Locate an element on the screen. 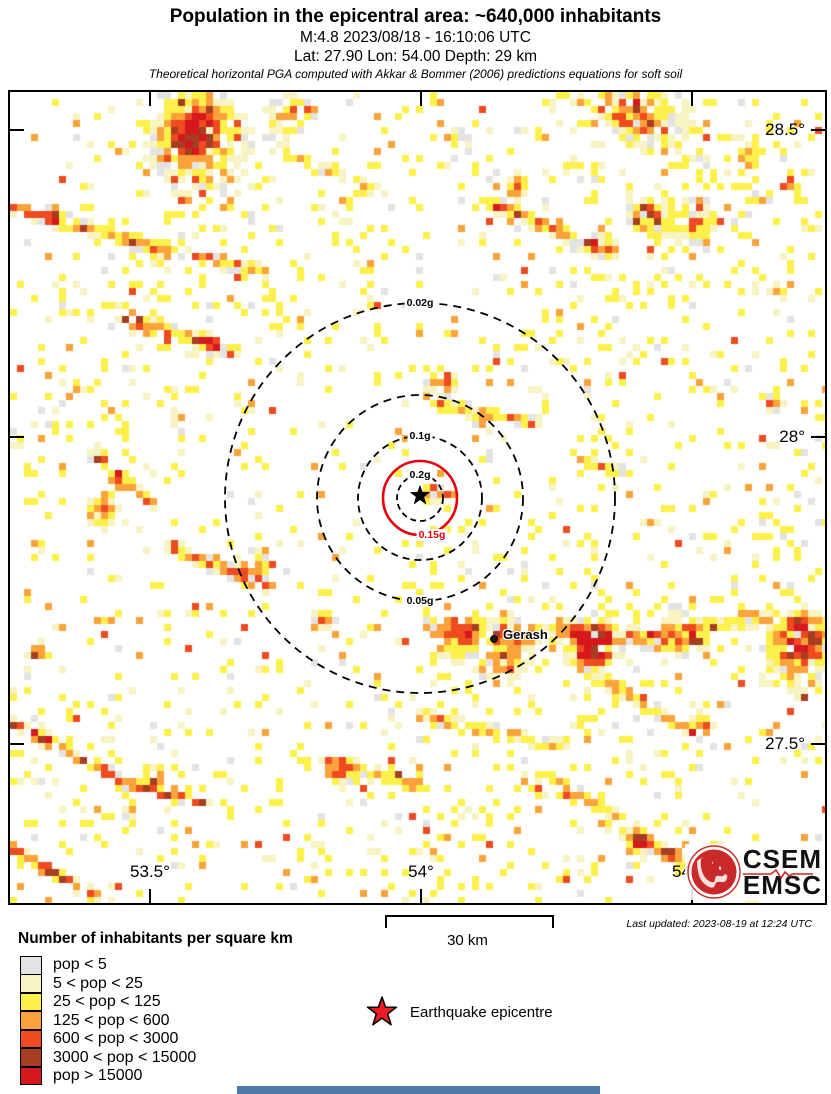 This screenshot has height=1094, width=831. legend-row: pop < 5 is located at coordinates (108, 965).